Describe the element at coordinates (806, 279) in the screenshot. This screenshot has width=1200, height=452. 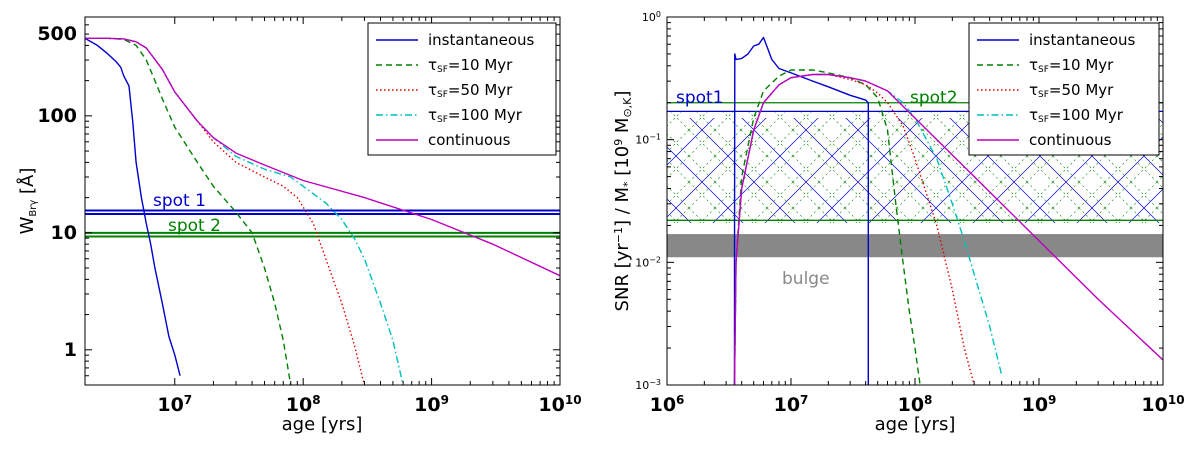
I see `bulge-label: bulge` at that location.